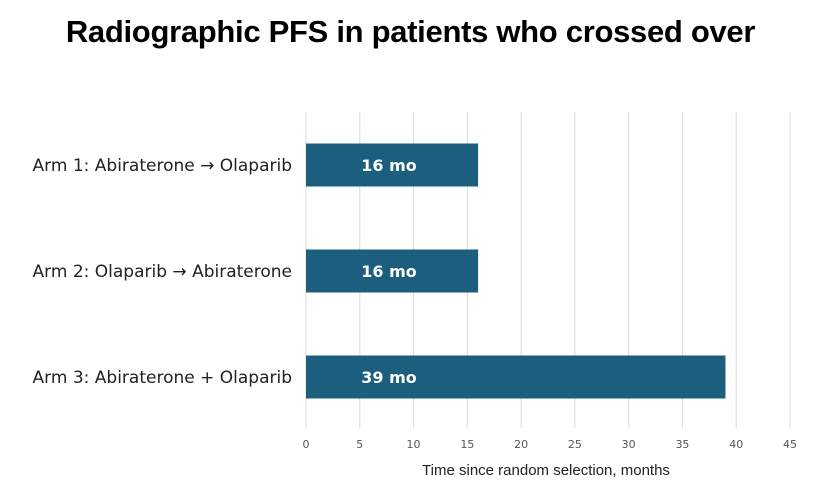 This screenshot has height=490, width=821. I want to click on x-tick-label: 10, so click(414, 444).